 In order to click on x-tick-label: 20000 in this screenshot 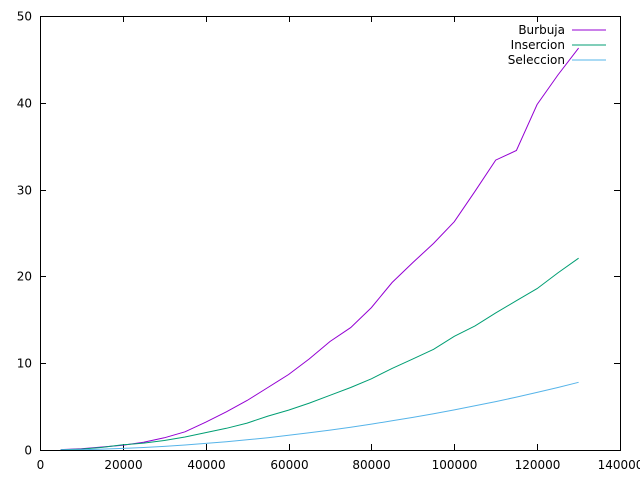, I will do `click(123, 465)`.